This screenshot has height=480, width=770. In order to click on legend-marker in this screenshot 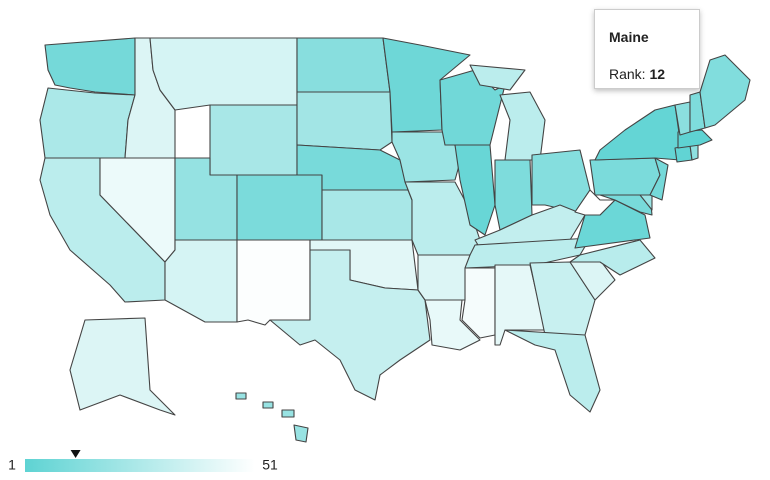, I will do `click(75, 454)`.